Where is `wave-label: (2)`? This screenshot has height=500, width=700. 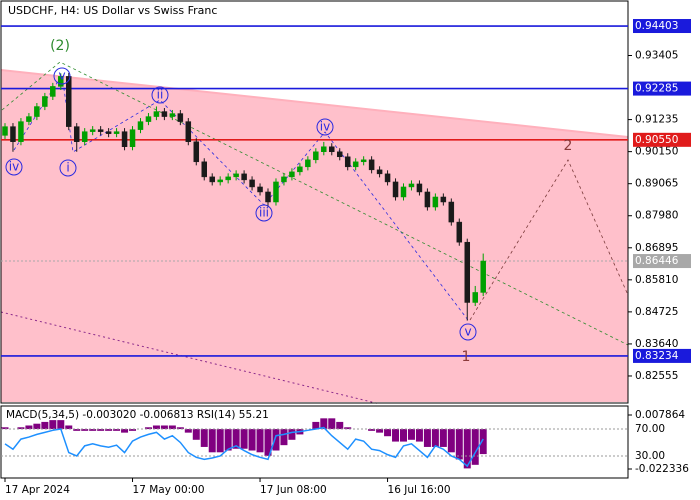 wave-label: (2) is located at coordinates (60, 46).